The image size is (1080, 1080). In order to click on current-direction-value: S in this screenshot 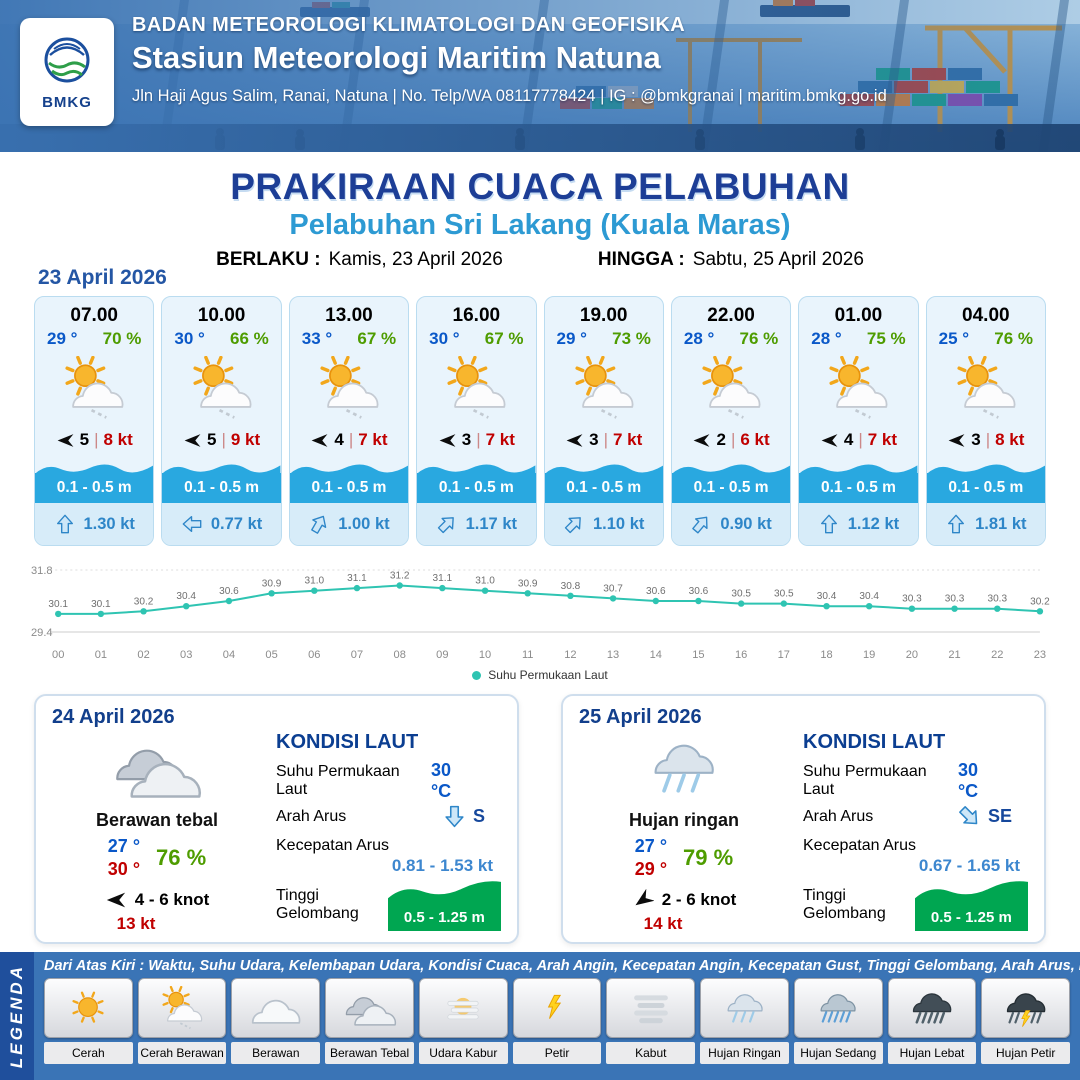, I will do `click(471, 816)`.